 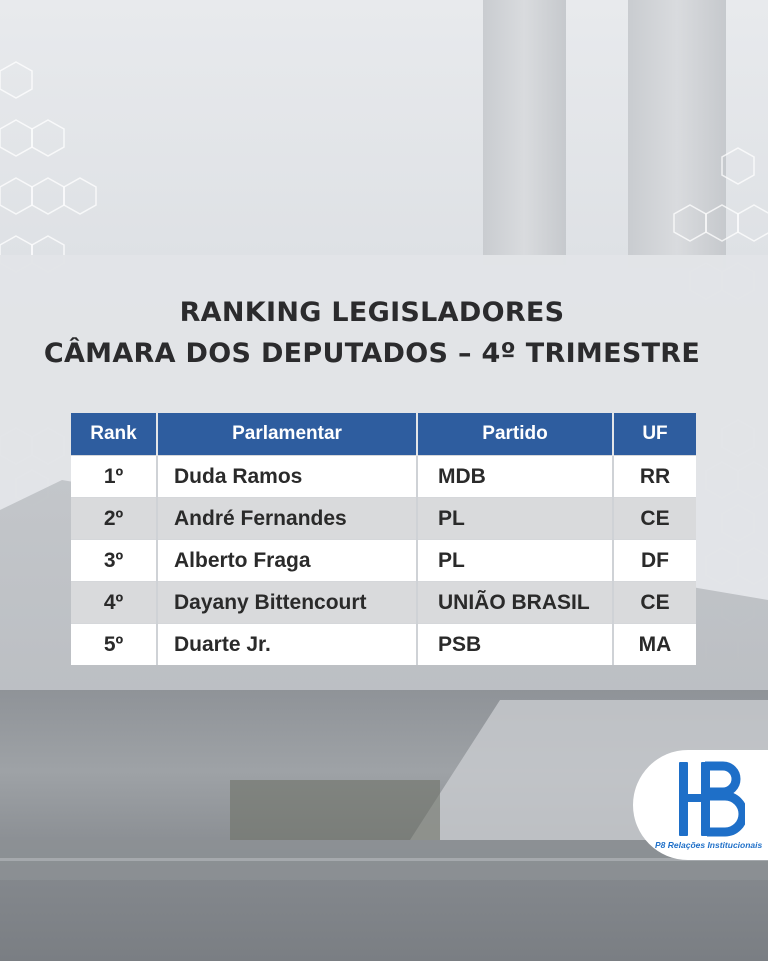 I want to click on cell-rank: 3º, so click(x=114, y=560).